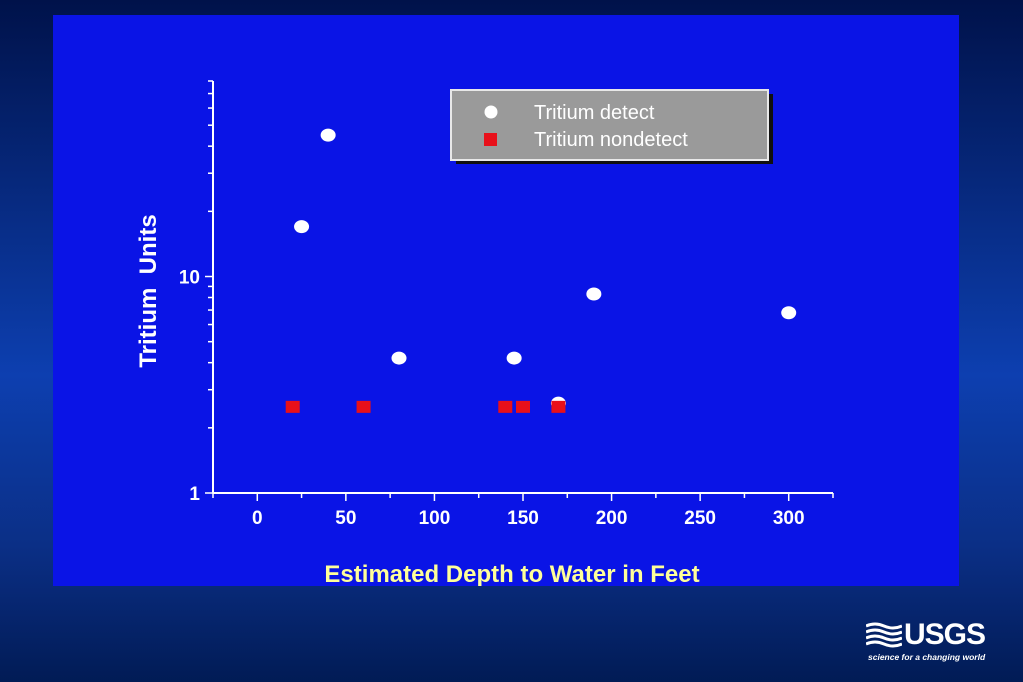 This screenshot has width=1023, height=682. Describe the element at coordinates (148, 290) in the screenshot. I see `y-axis-label: Tritium Units` at that location.